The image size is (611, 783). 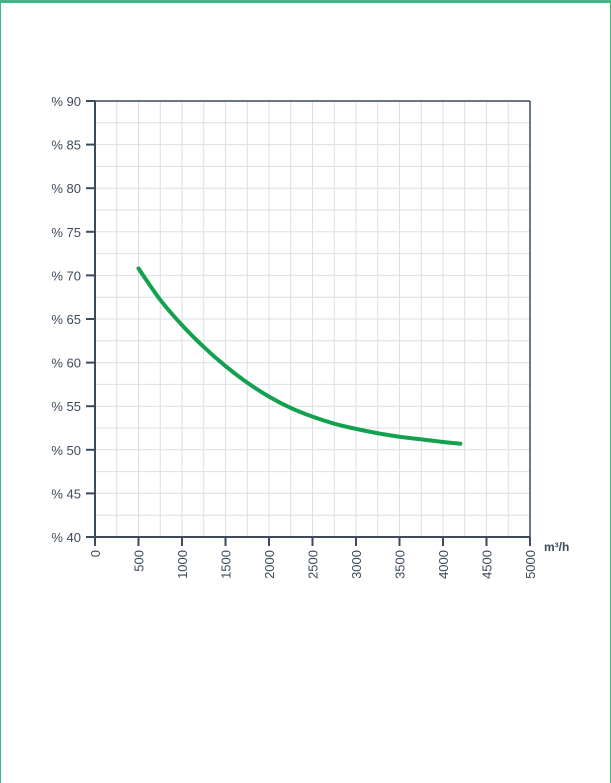 I want to click on y-tick-label: % 45, so click(x=66, y=493).